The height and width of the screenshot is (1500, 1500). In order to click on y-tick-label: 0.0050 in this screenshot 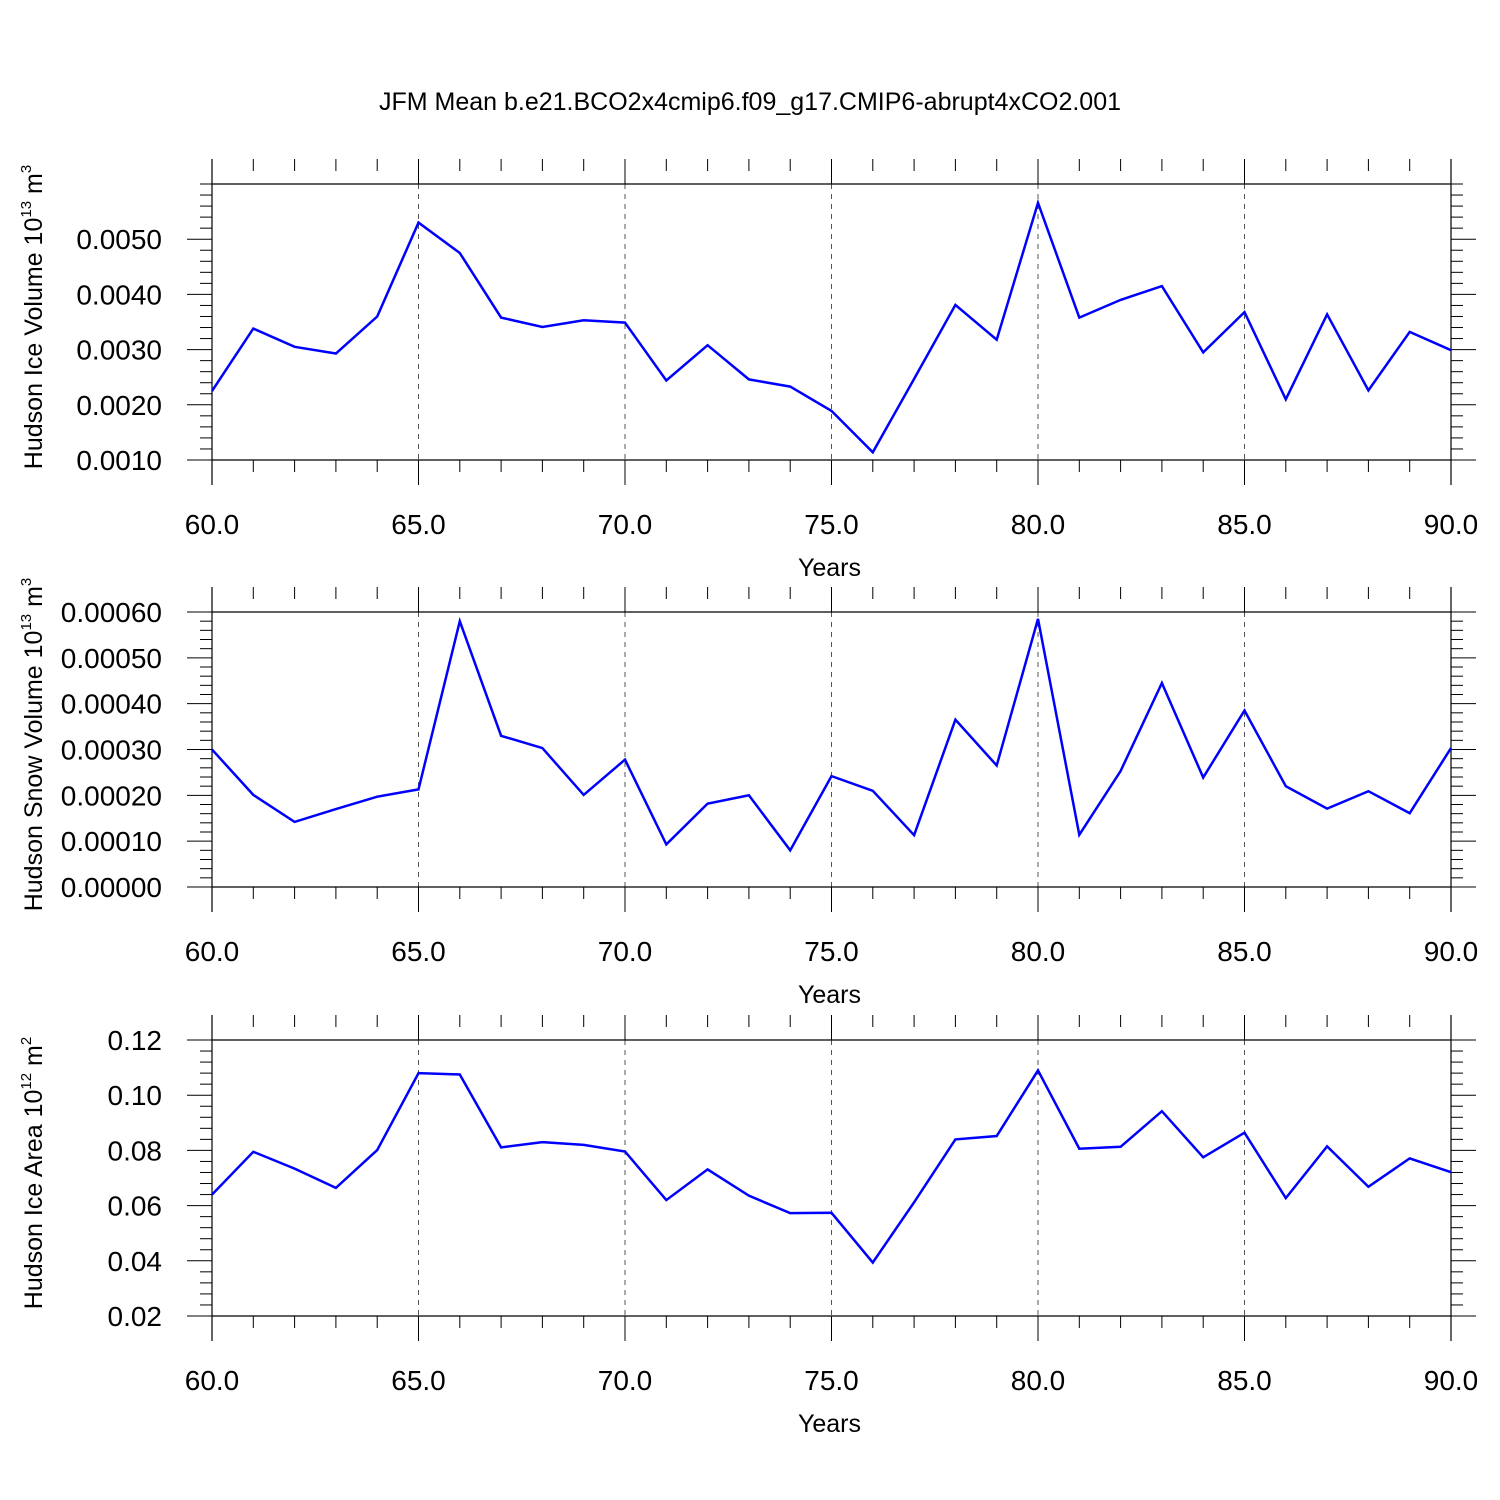, I will do `click(119, 239)`.